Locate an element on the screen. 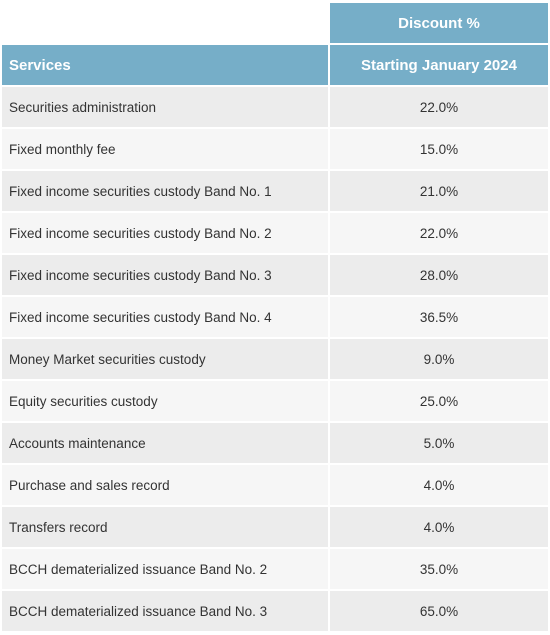  service-cell: Transfers record is located at coordinates (165, 527).